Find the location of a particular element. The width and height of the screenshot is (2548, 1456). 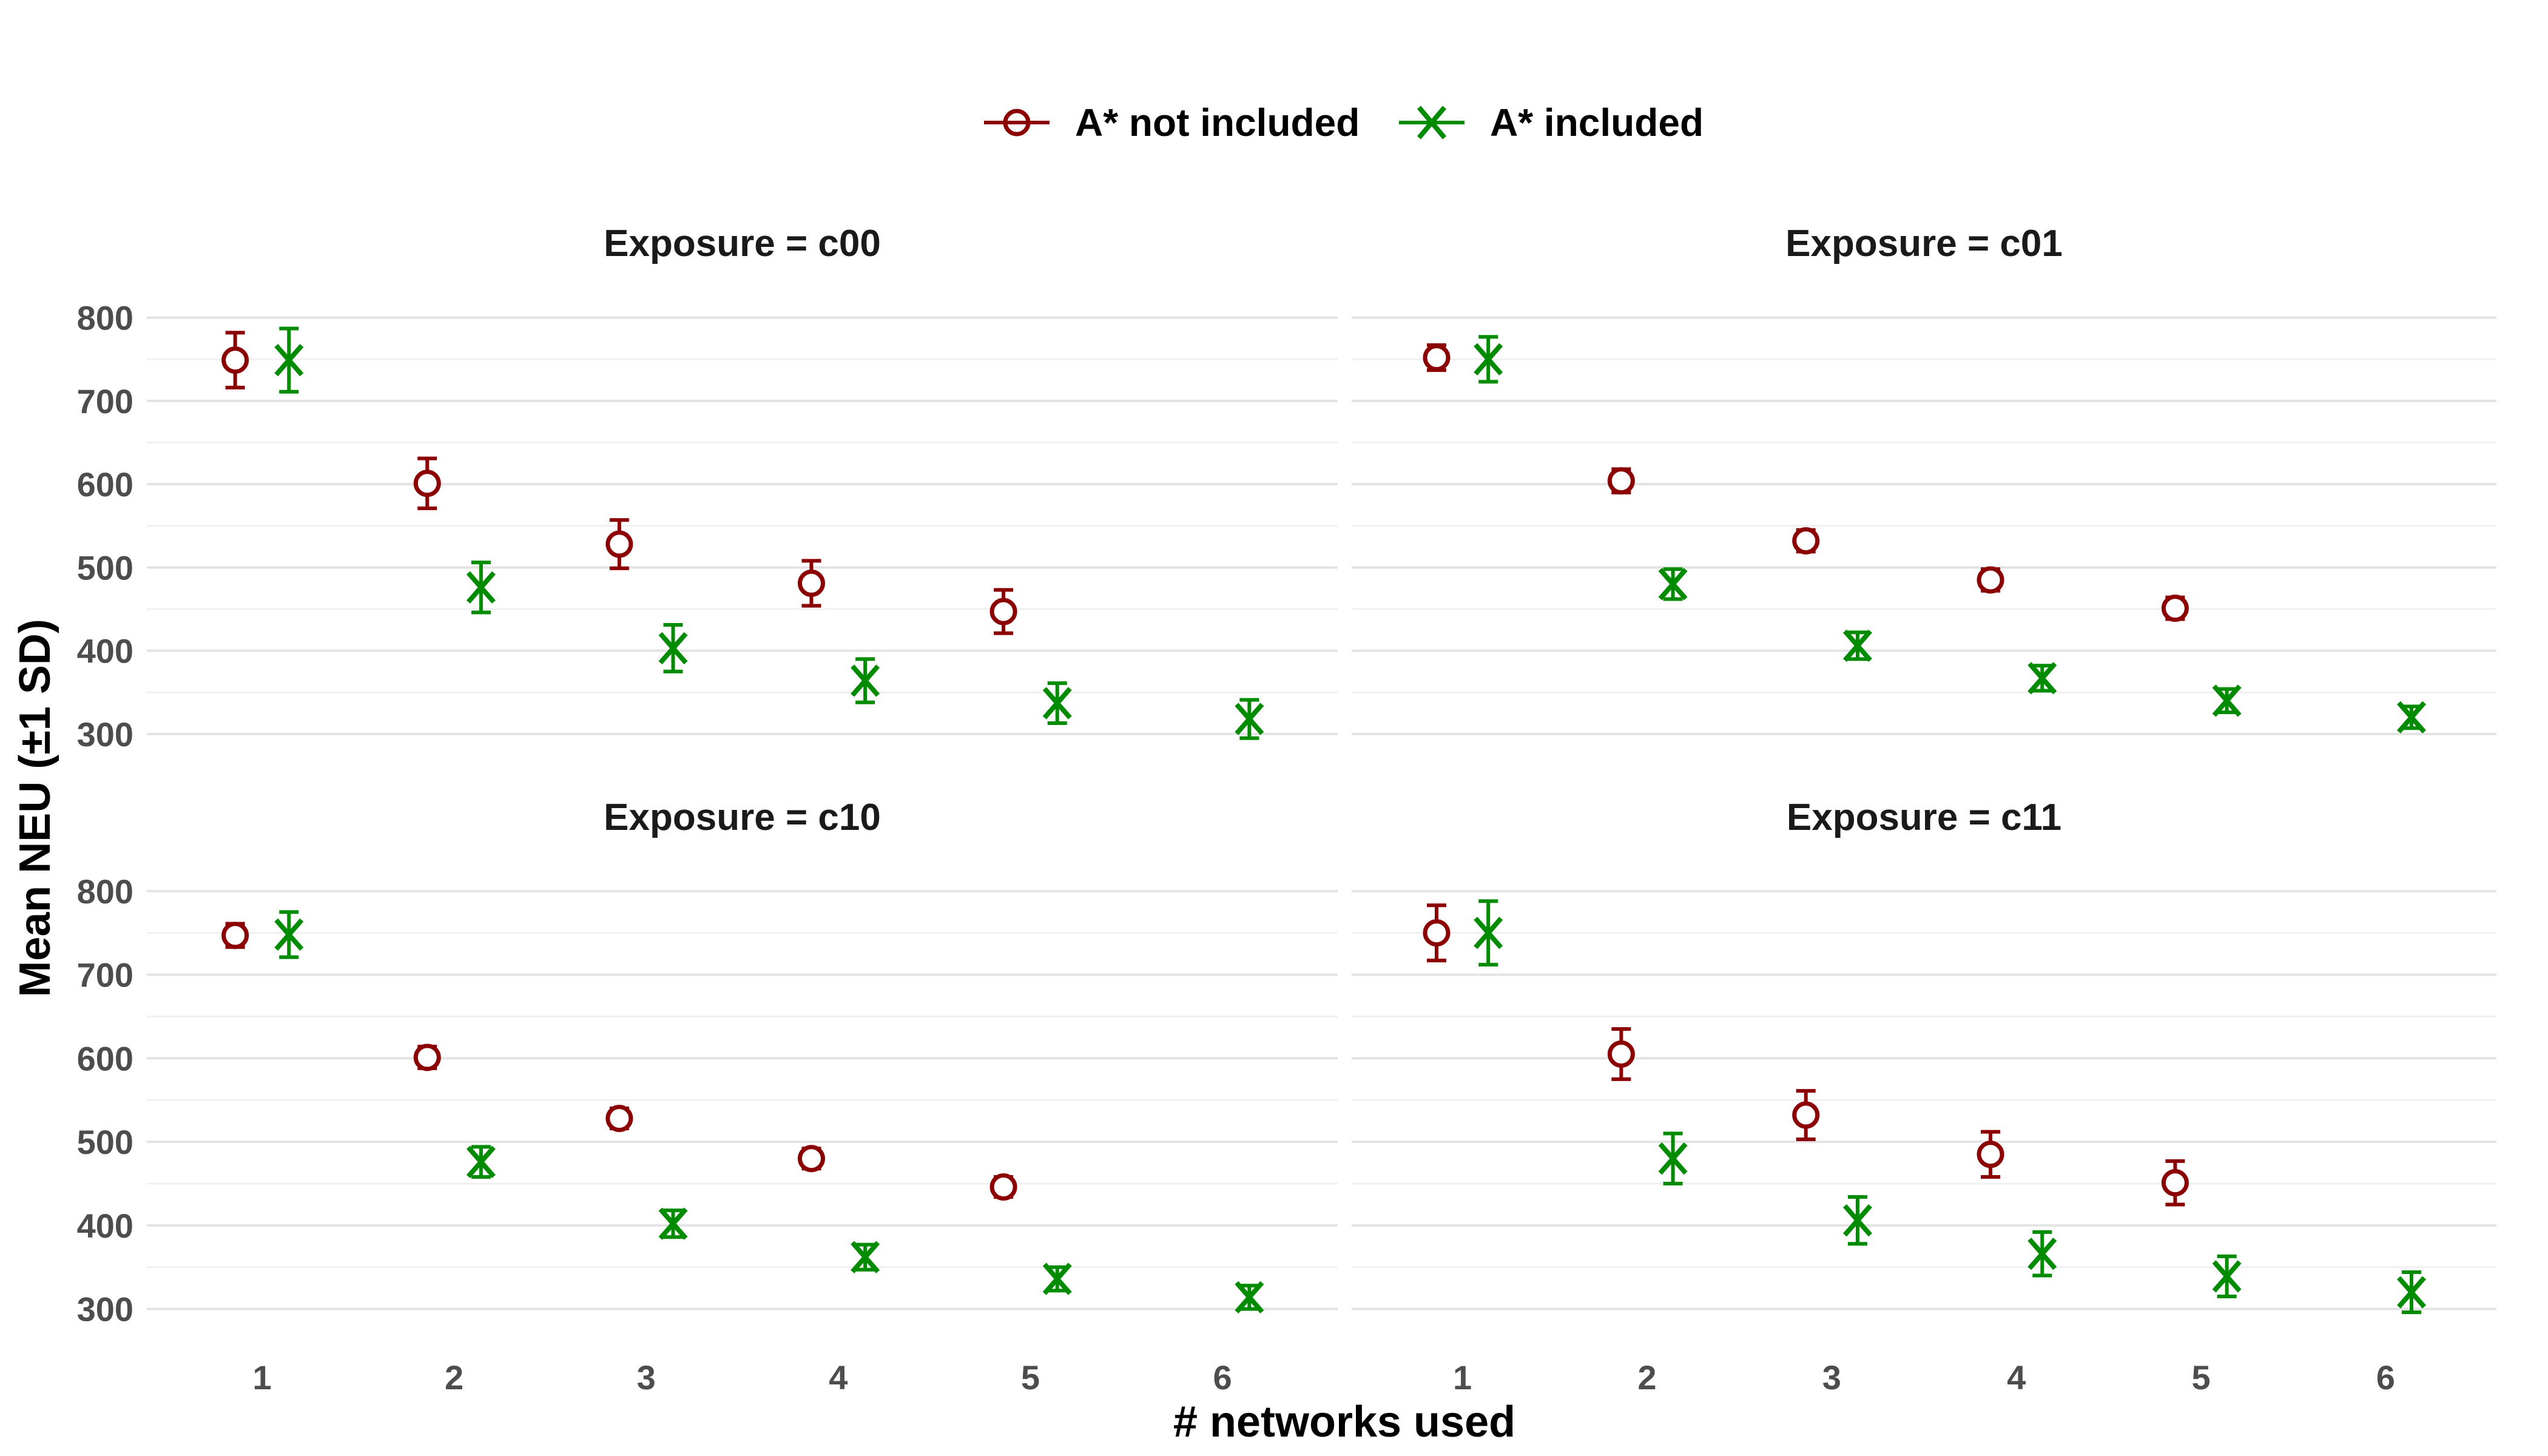

legend-key-circle-icon is located at coordinates (1017, 122).